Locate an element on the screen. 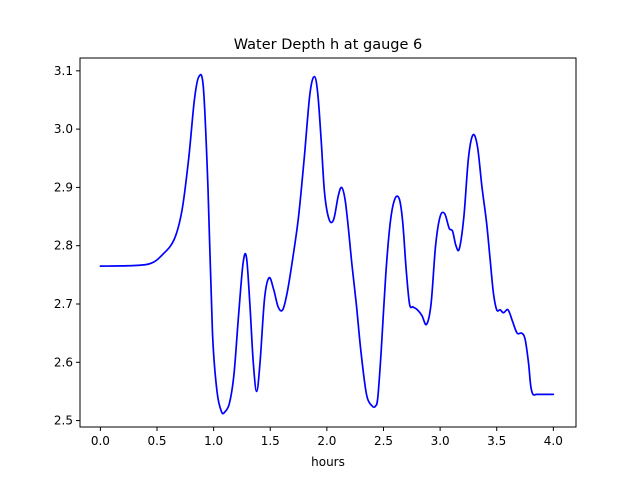  x-tick-label: 3.0 is located at coordinates (440, 441).